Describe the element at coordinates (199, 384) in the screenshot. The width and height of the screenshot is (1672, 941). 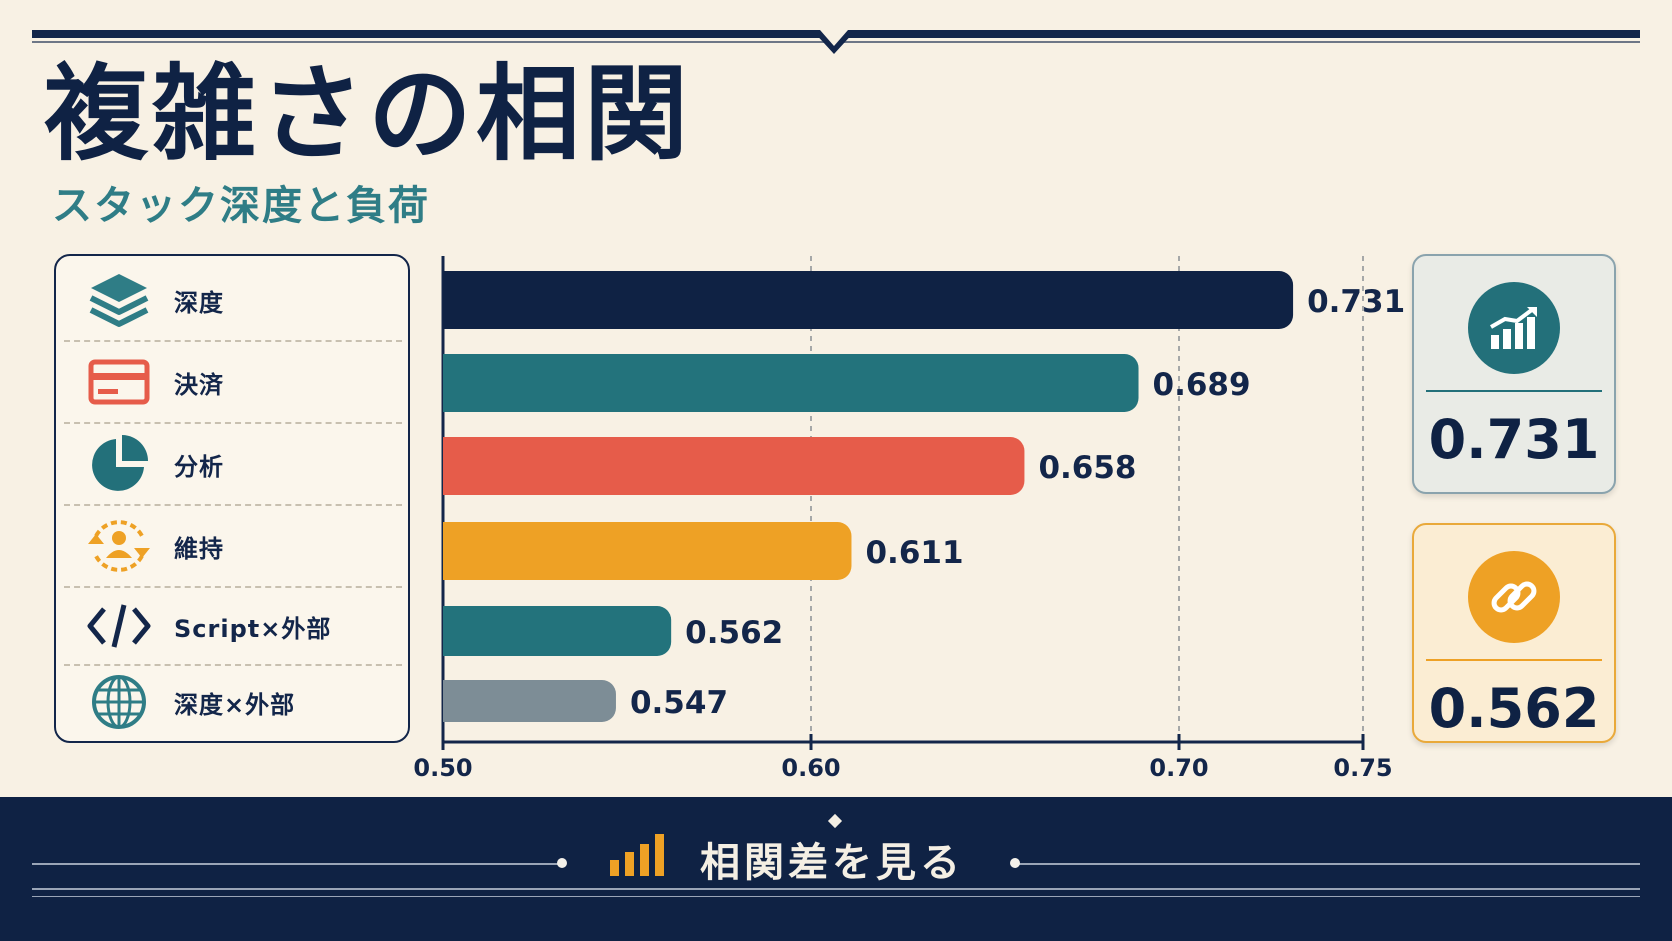
I see `legend-label: 決済` at that location.